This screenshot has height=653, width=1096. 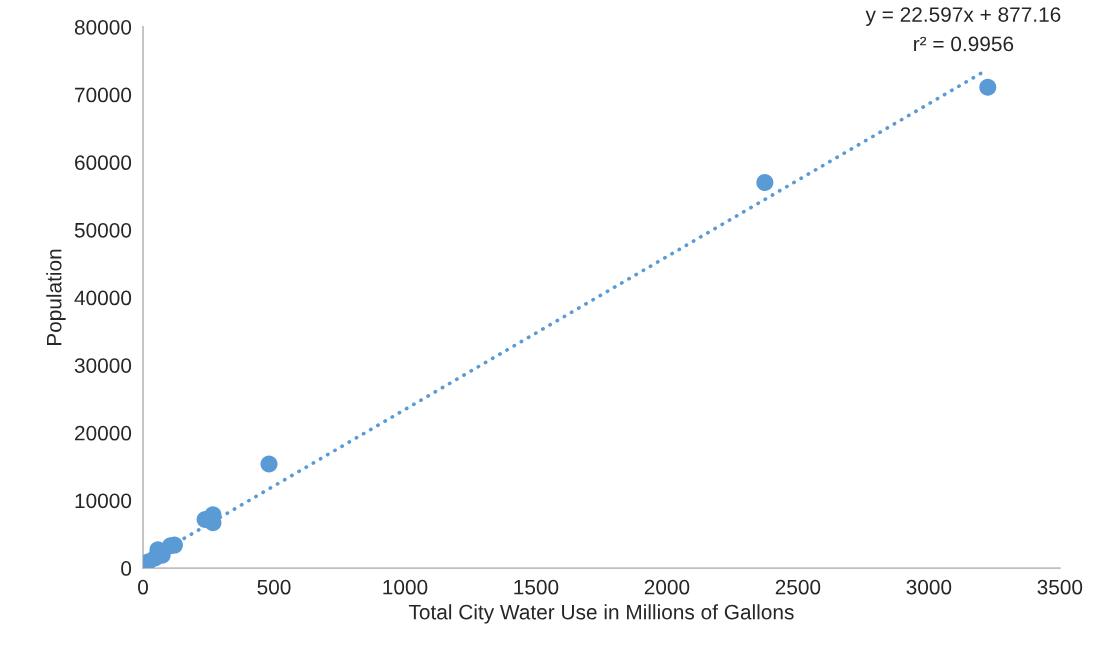 I want to click on x-tick-label: 3000, so click(x=929, y=587).